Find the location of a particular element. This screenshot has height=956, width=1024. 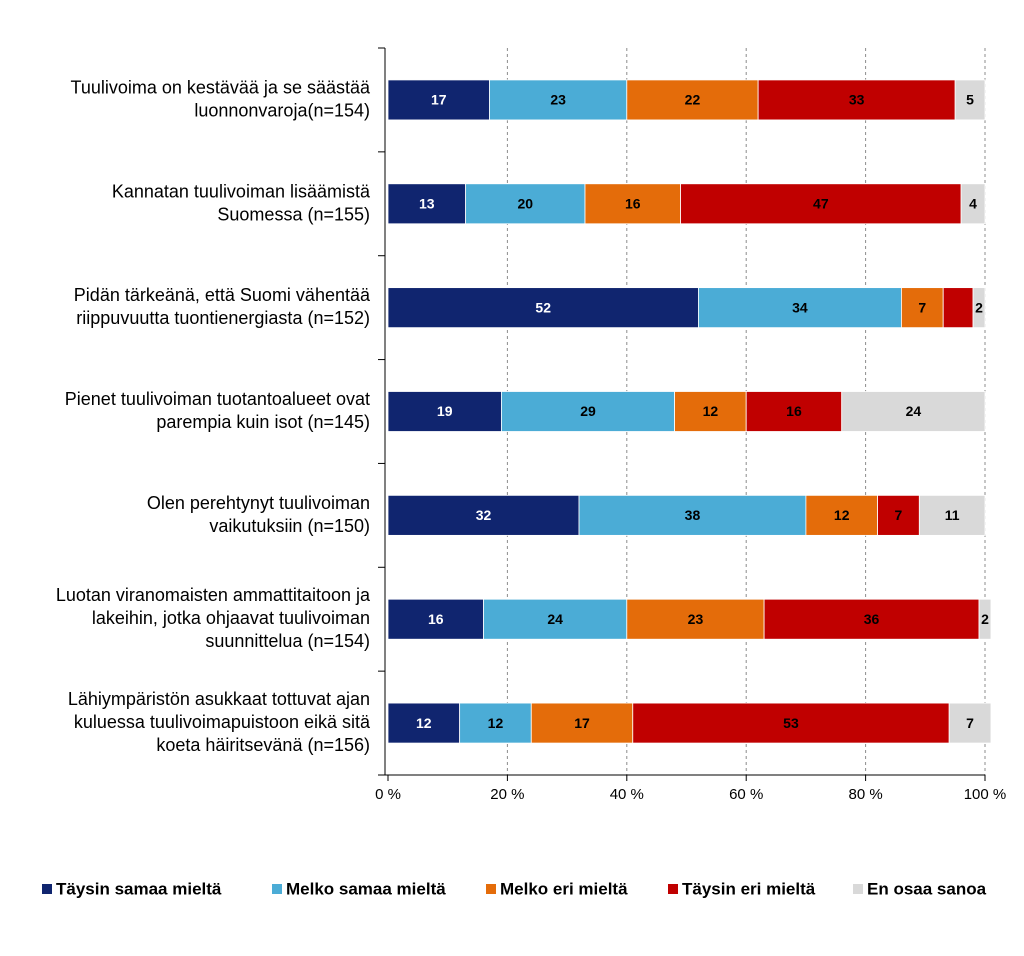

value-label: 11 is located at coordinates (952, 515).